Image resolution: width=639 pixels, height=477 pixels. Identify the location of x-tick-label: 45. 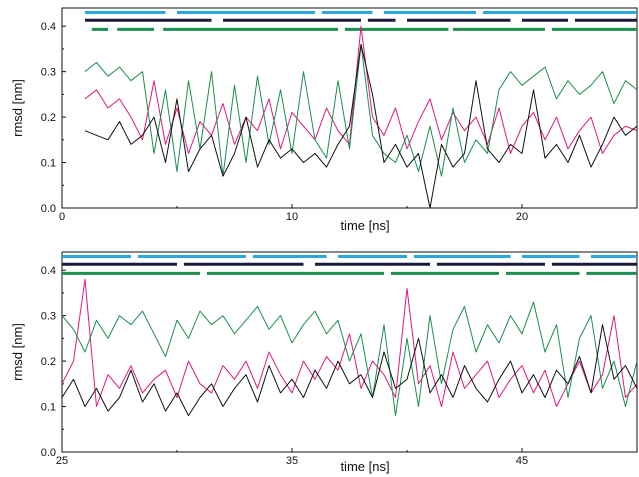
(522, 461).